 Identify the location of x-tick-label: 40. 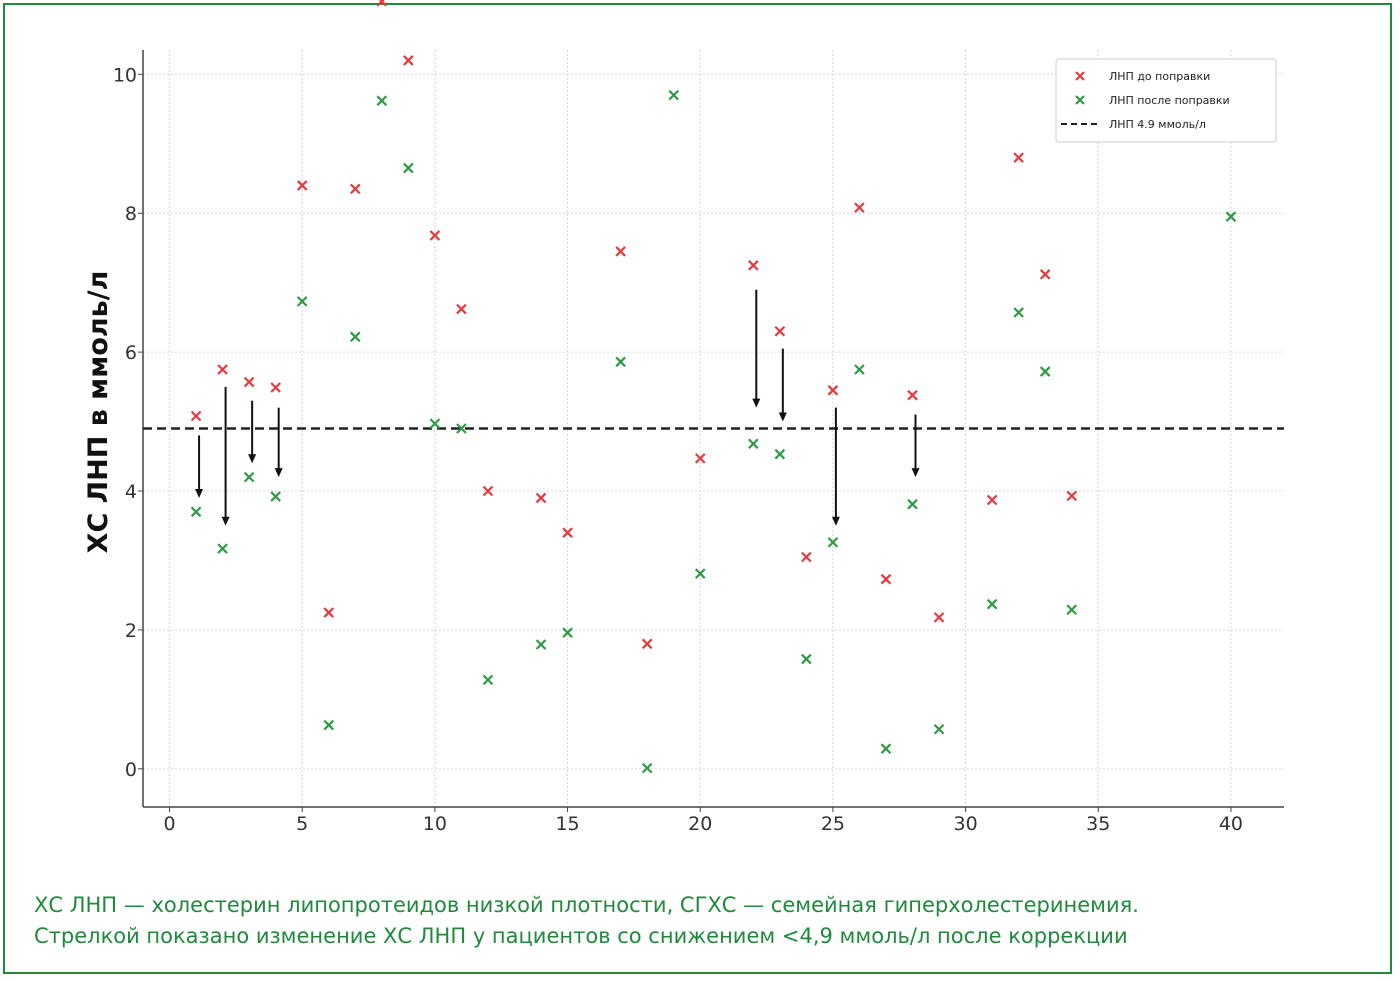
(1231, 824).